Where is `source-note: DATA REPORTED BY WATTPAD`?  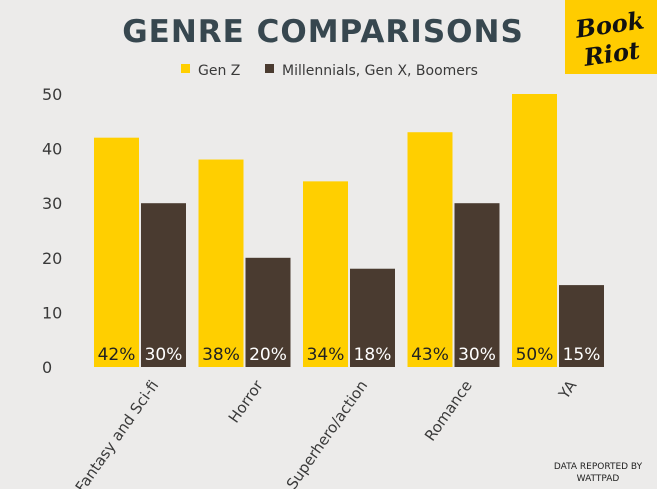 source-note: DATA REPORTED BY WATTPAD is located at coordinates (598, 473).